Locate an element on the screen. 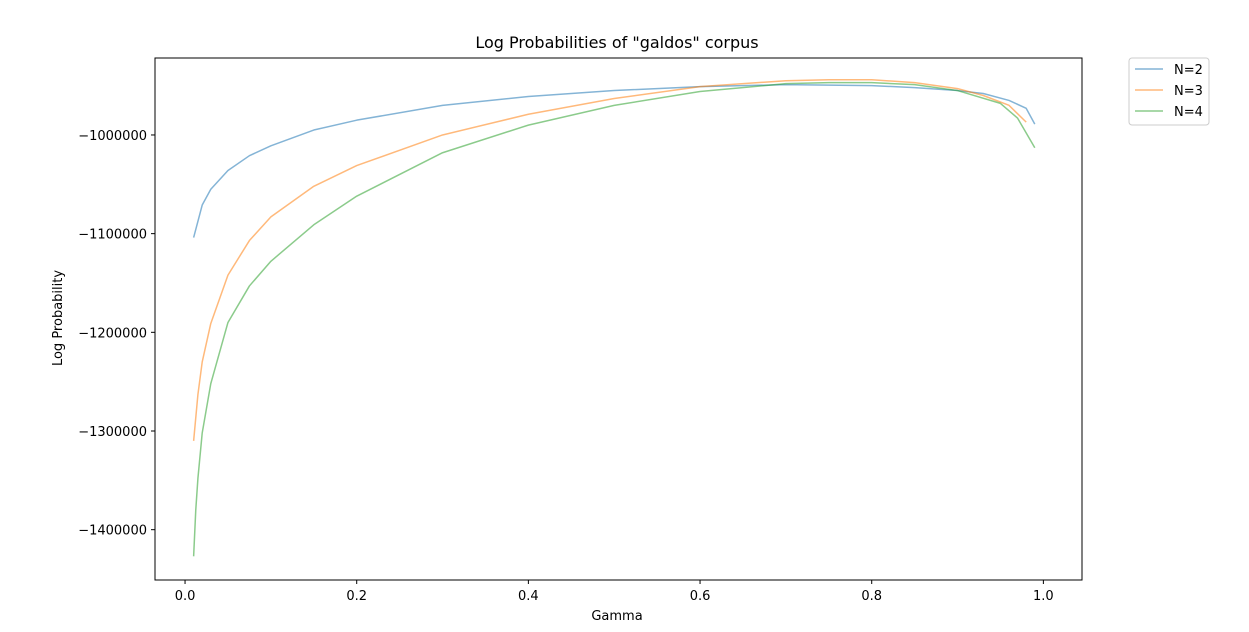 The image size is (1249, 632). x-tick-label: 0.4 is located at coordinates (528, 596).